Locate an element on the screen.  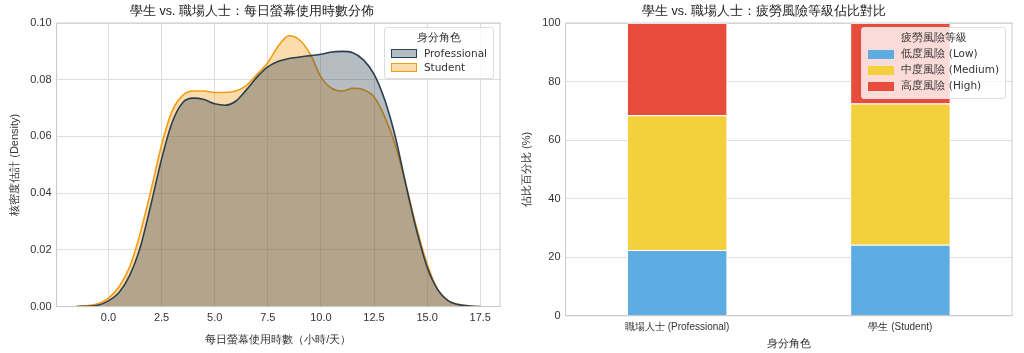
y-axis-title: 核密度估計 (Density) is located at coordinates (13, 165).